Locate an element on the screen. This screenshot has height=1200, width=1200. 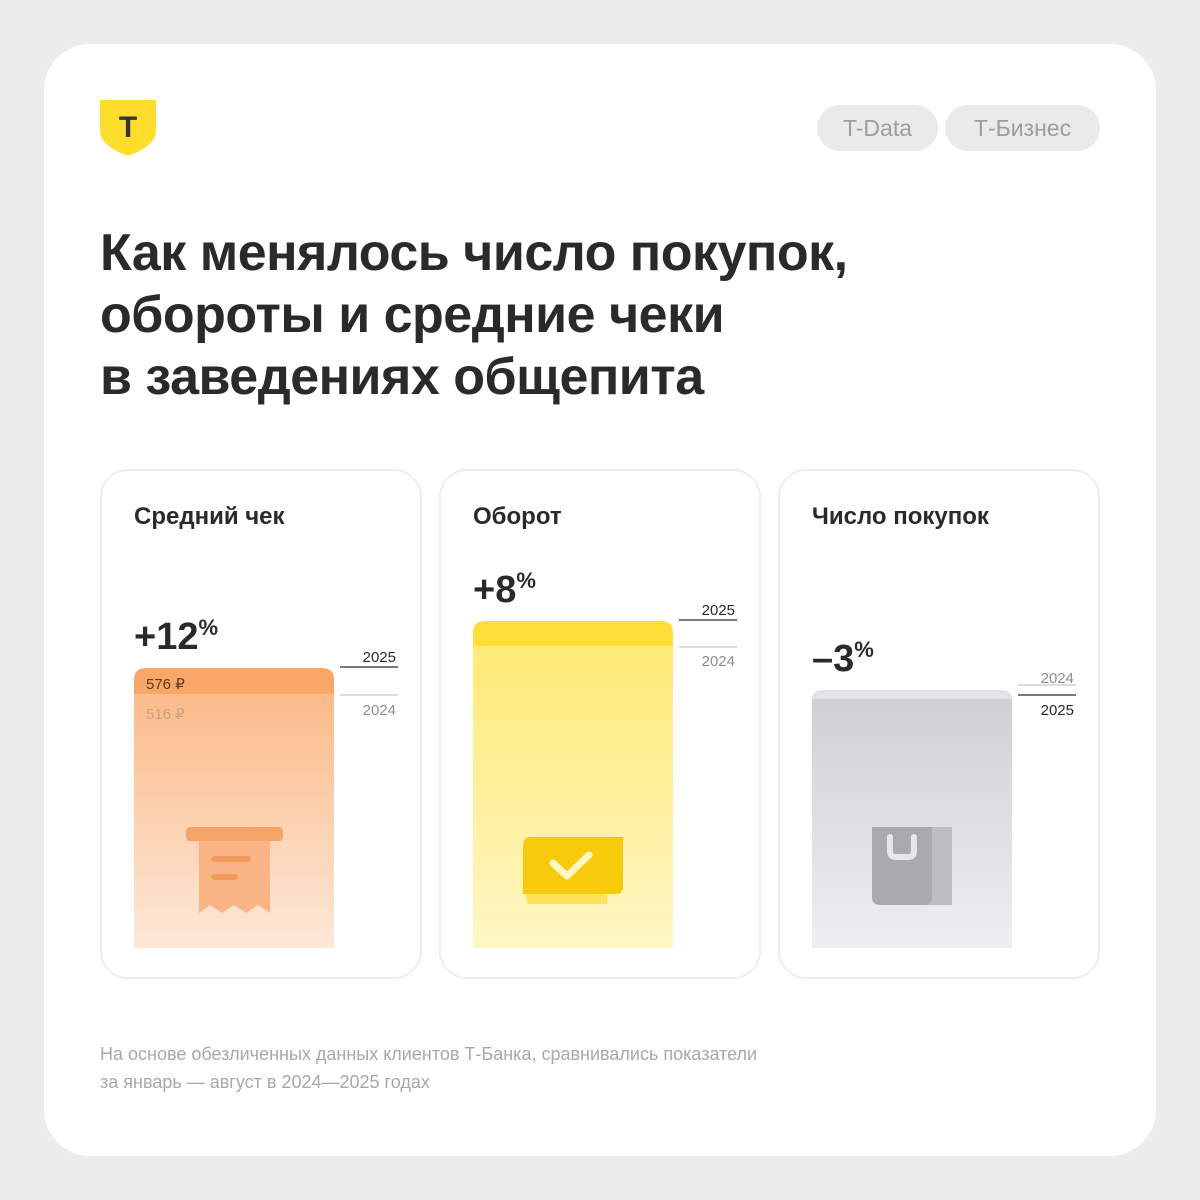
chart-purchases: –3% 2024 2025 is located at coordinates (944, 792).